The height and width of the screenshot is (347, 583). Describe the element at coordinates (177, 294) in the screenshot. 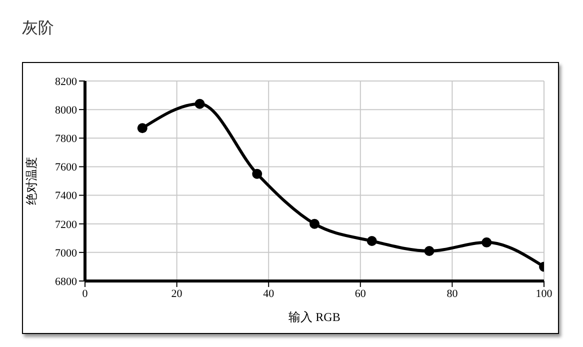

I see `x-tick-label: 20` at that location.